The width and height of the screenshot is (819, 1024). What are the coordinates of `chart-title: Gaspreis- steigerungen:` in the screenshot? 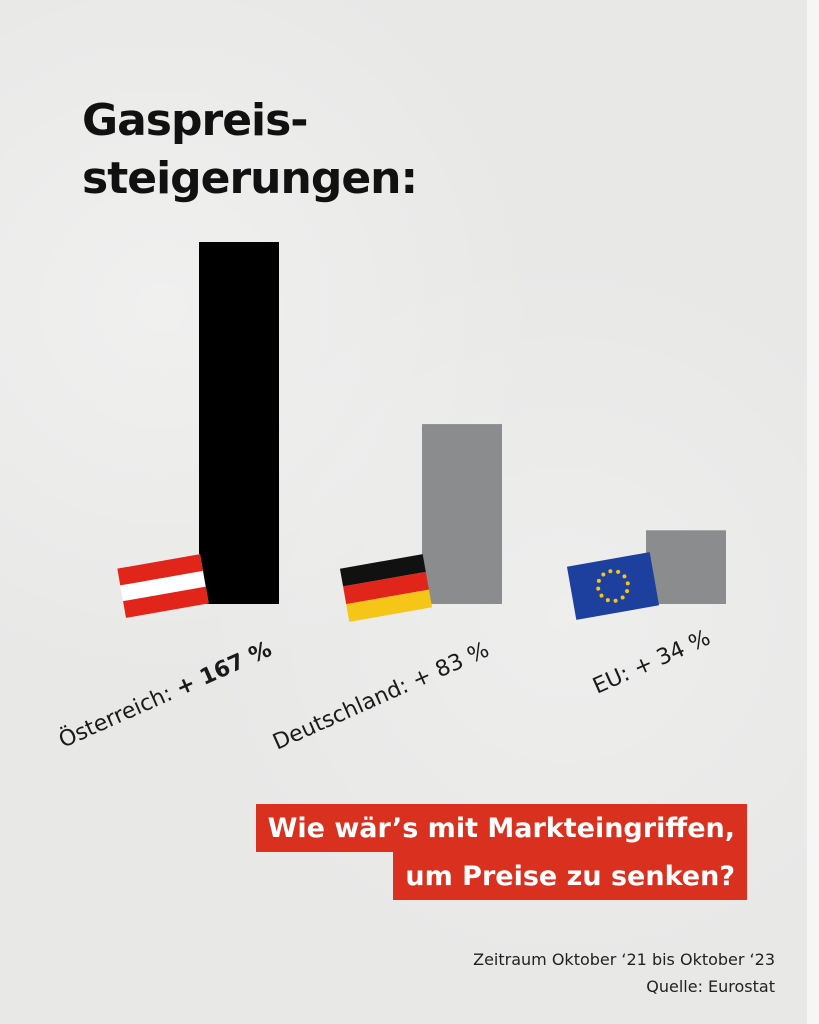 It's located at (250, 150).